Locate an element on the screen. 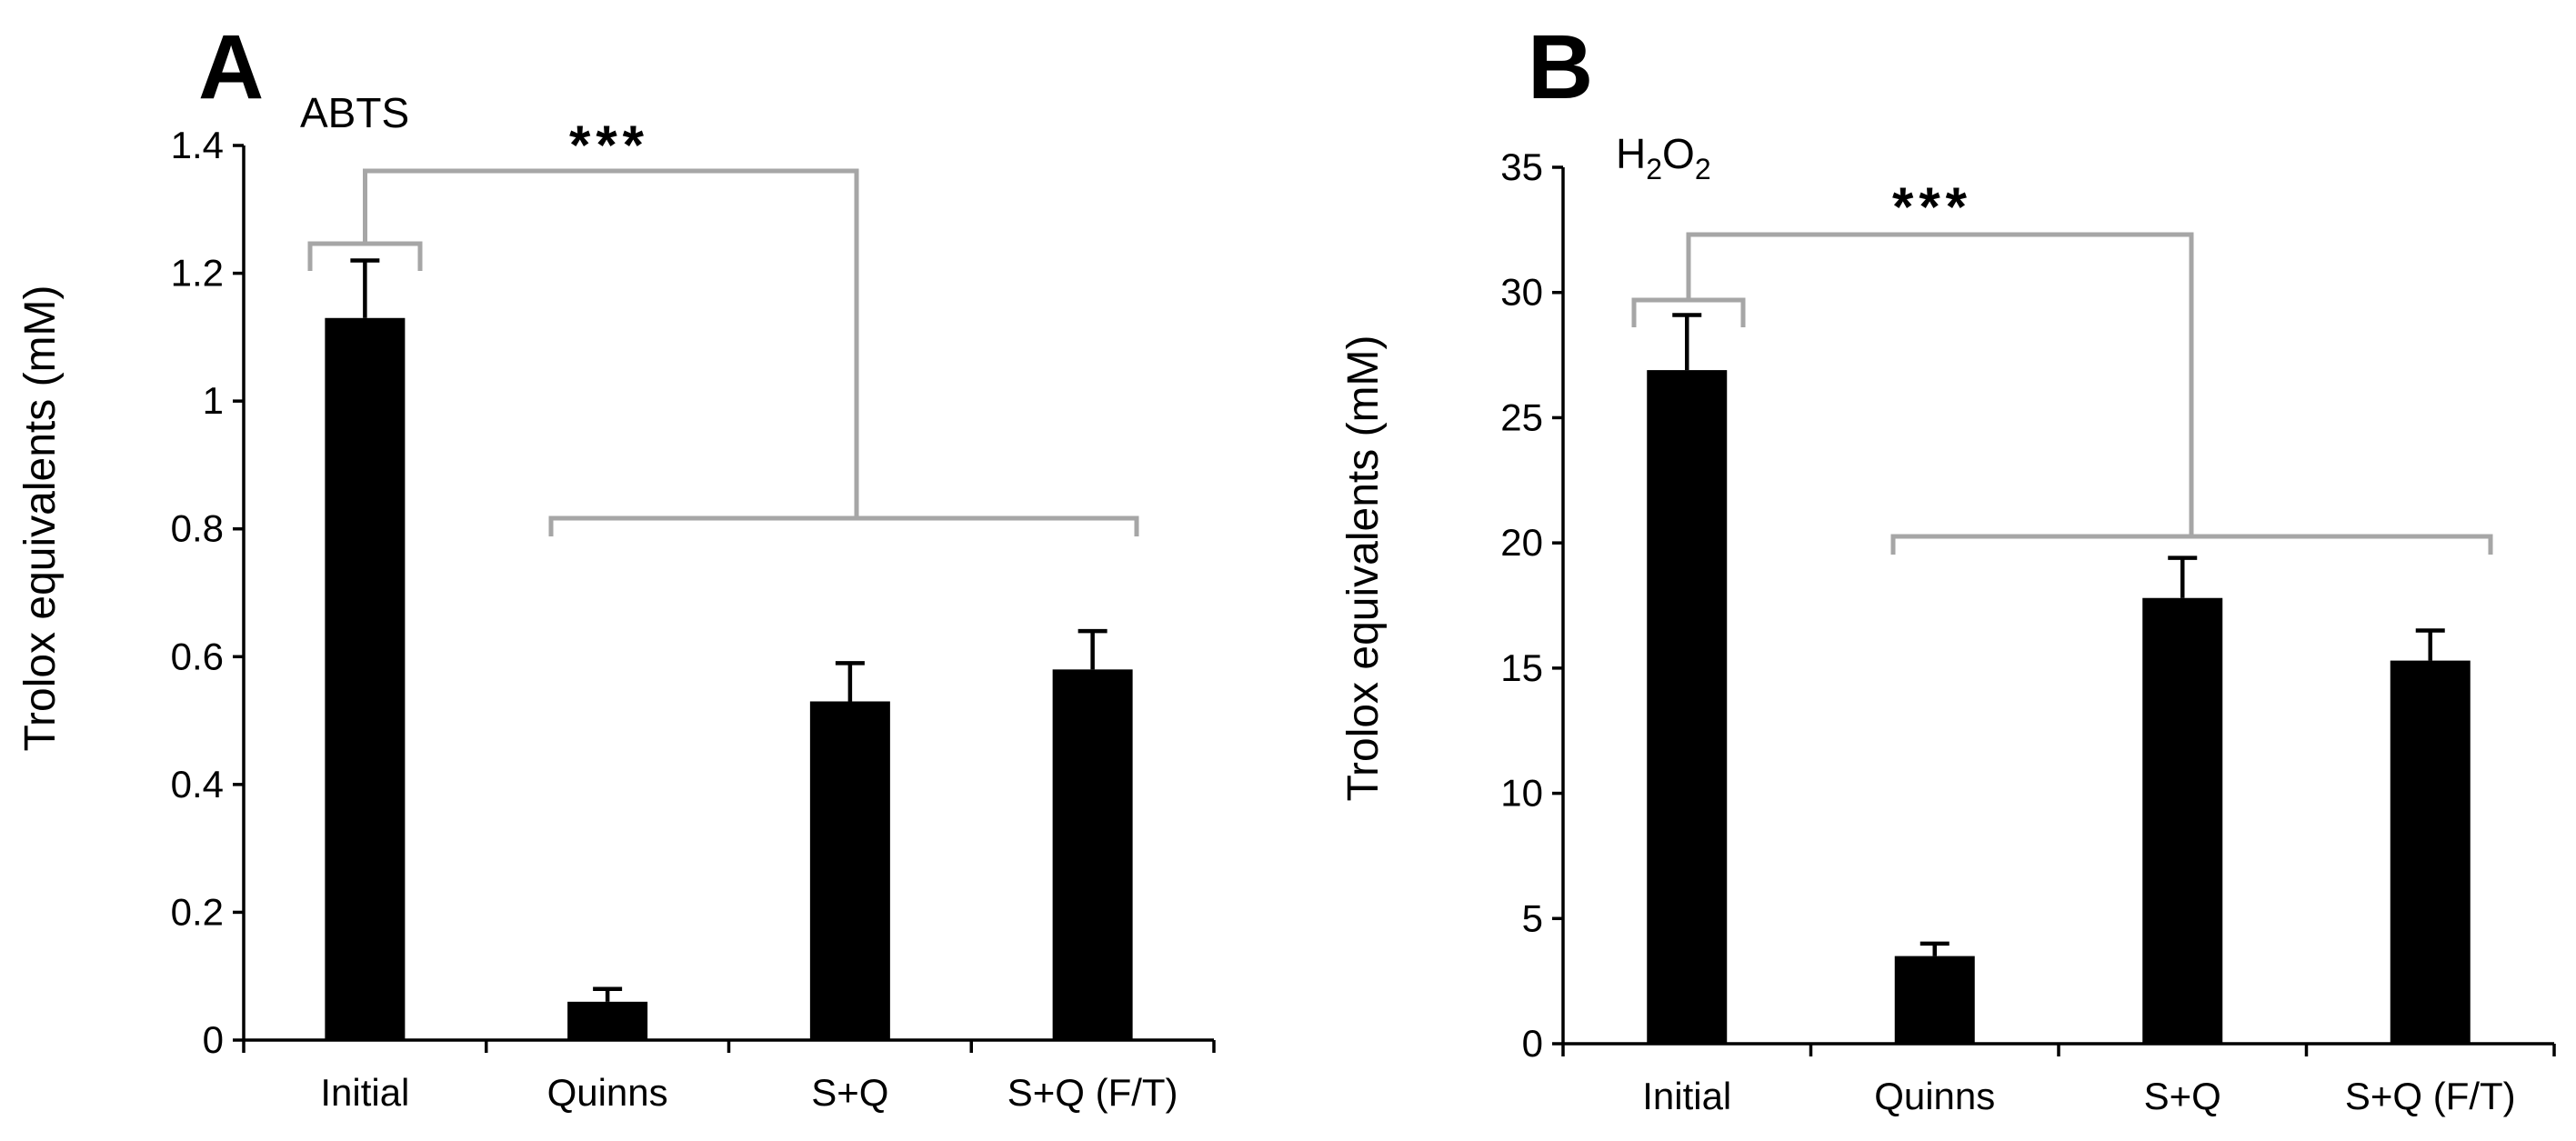 This screenshot has height=1141, width=2576. panel-b-title-sub-1: 2 is located at coordinates (1654, 169).